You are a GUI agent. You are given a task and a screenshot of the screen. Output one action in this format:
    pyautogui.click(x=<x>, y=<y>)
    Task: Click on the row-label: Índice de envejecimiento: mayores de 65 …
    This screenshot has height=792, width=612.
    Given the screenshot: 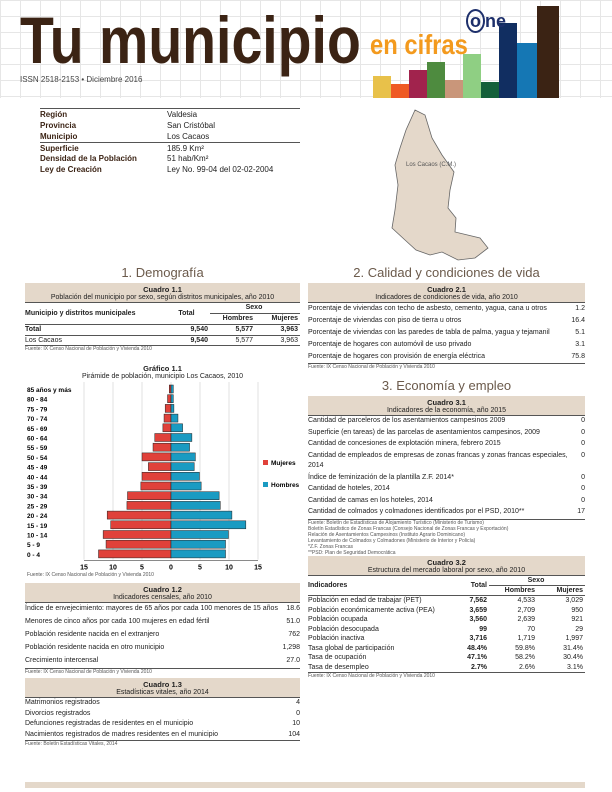 What is the action you would take?
    pyautogui.click(x=151, y=608)
    